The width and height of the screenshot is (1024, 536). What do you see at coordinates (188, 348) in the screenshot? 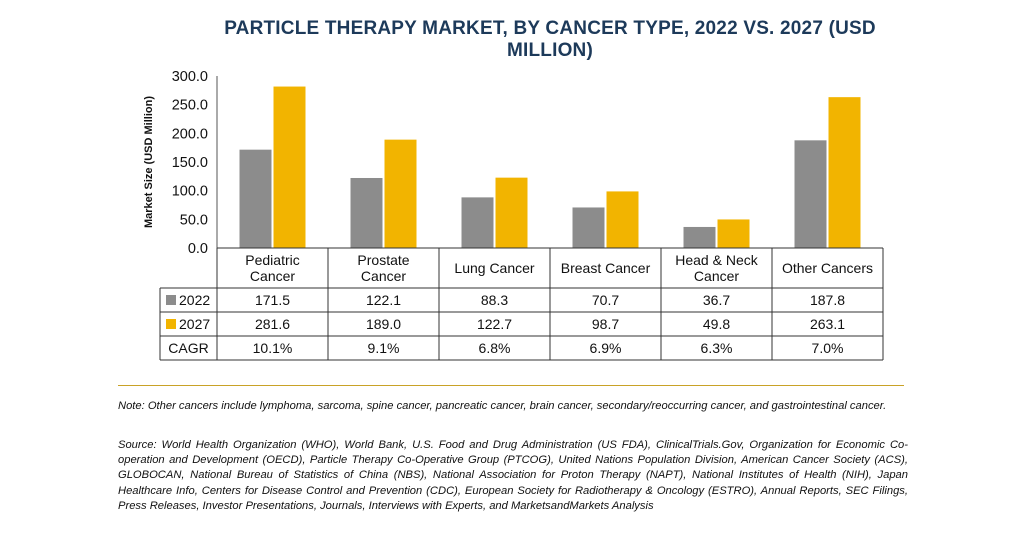
I see `cagr-row-label: CAGR` at bounding box center [188, 348].